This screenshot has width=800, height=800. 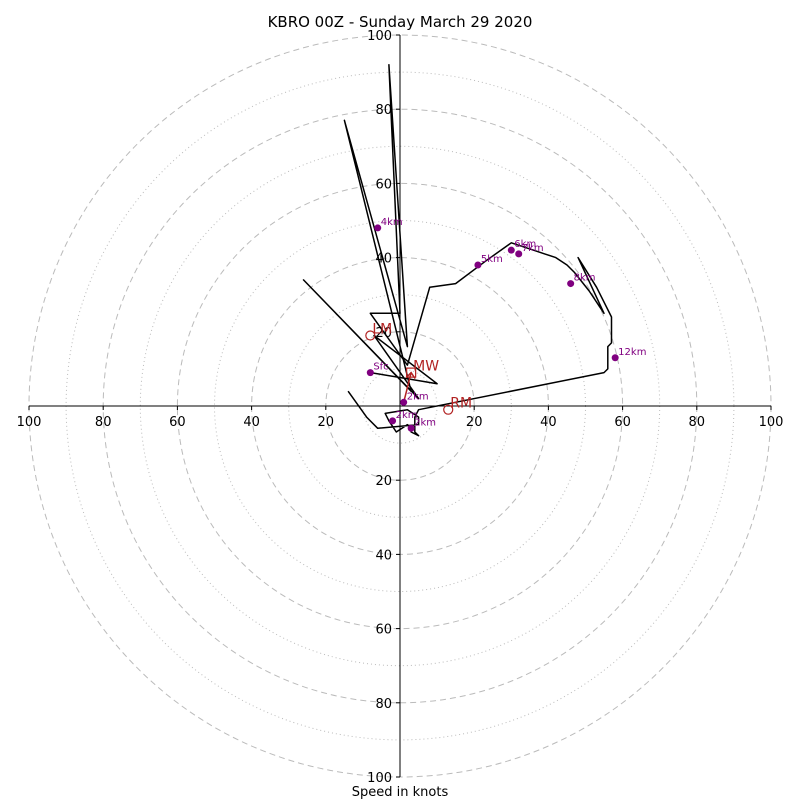 What do you see at coordinates (533, 248) in the screenshot?
I see `height-marker-label: 7km` at bounding box center [533, 248].